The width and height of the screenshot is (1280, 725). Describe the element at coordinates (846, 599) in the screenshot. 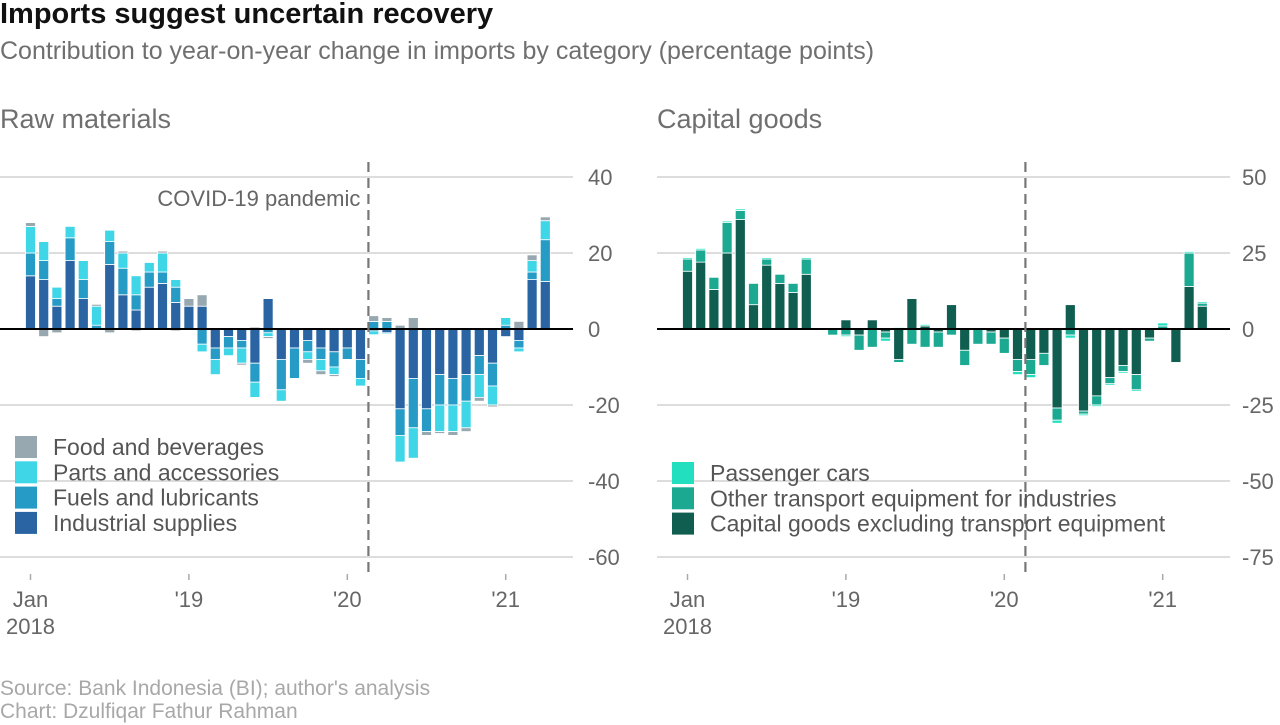

I see `x-tick-label: '19` at that location.